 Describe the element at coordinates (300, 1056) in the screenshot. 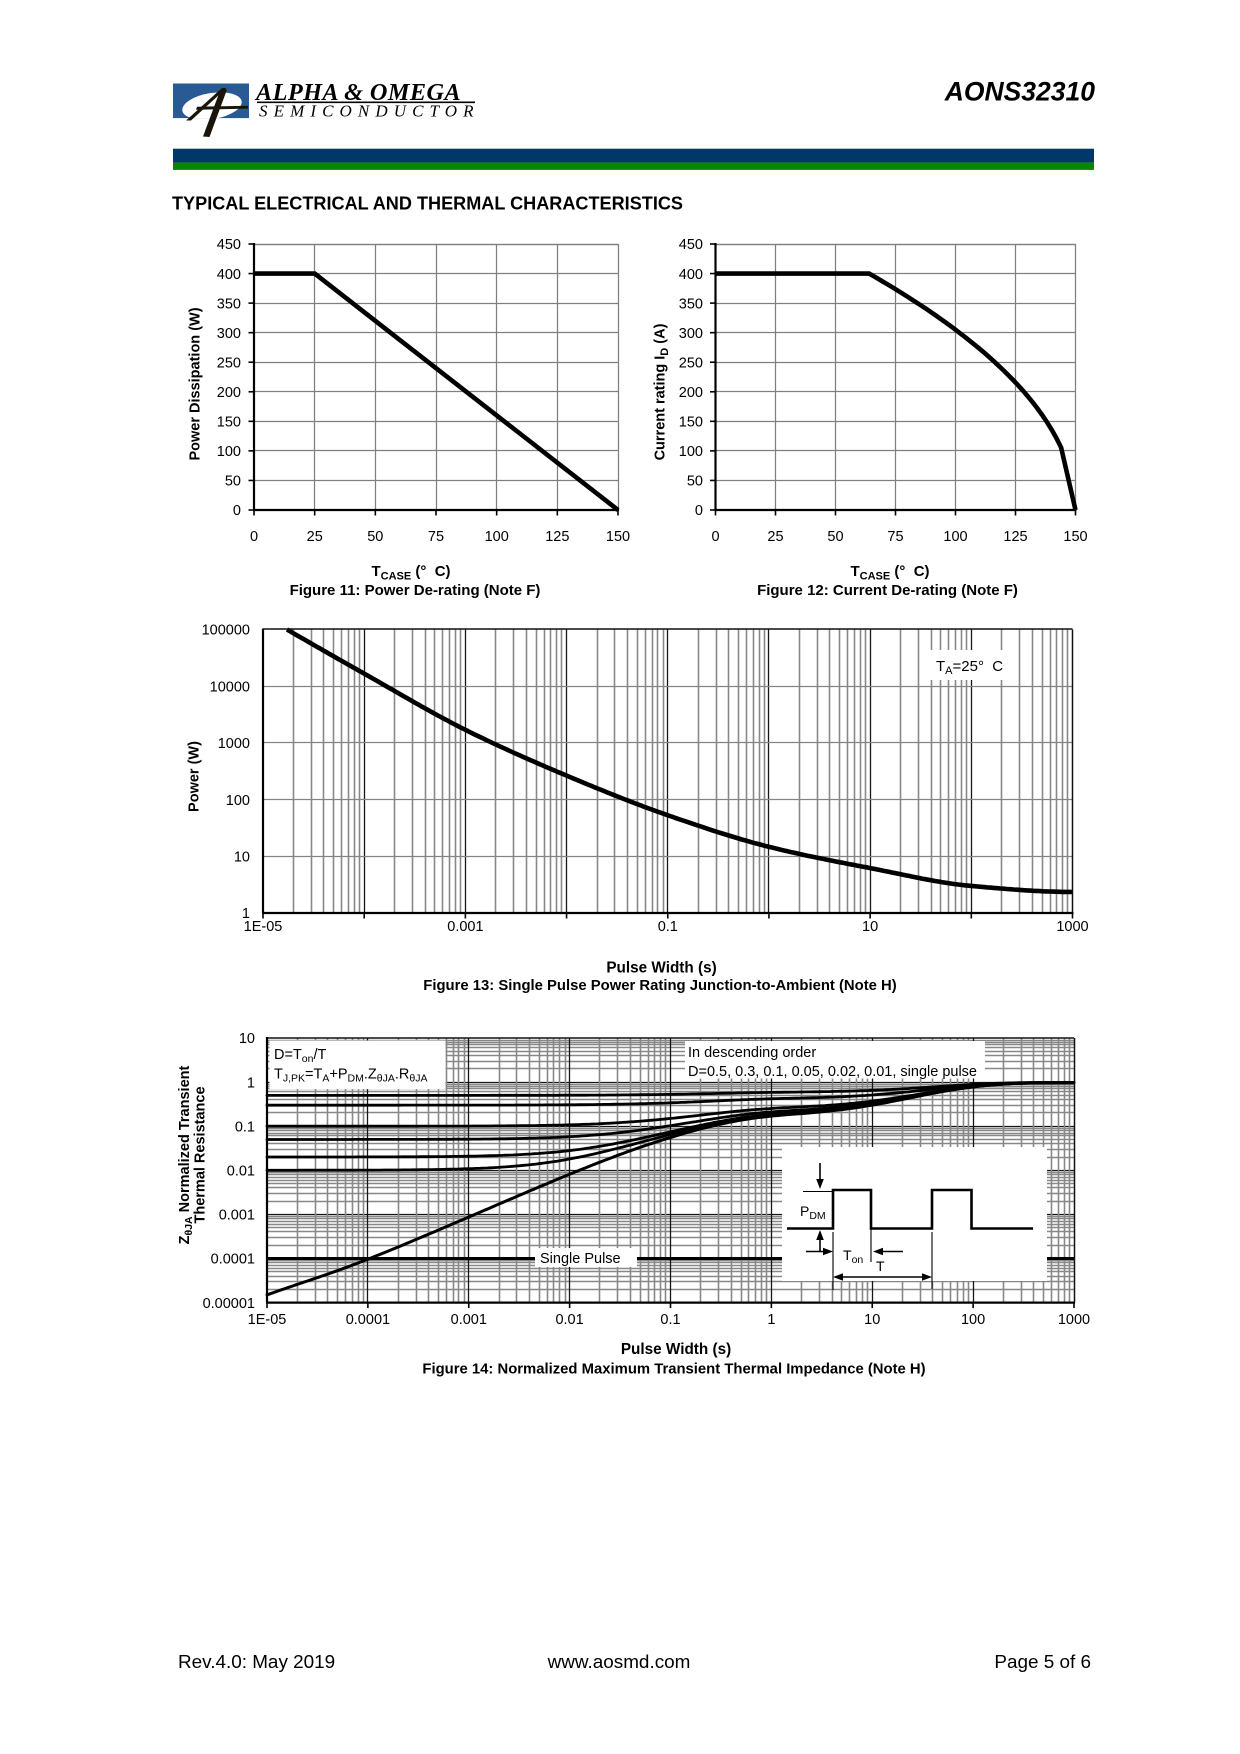

I see `svg-text: D=Ton/T` at that location.